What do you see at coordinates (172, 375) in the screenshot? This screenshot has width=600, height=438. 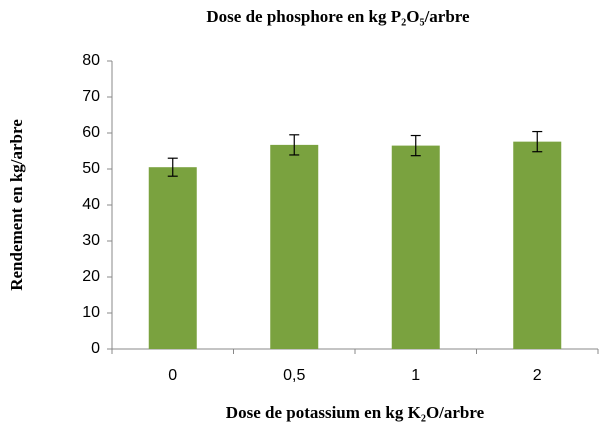 I see `x-tick-label: 0` at bounding box center [172, 375].